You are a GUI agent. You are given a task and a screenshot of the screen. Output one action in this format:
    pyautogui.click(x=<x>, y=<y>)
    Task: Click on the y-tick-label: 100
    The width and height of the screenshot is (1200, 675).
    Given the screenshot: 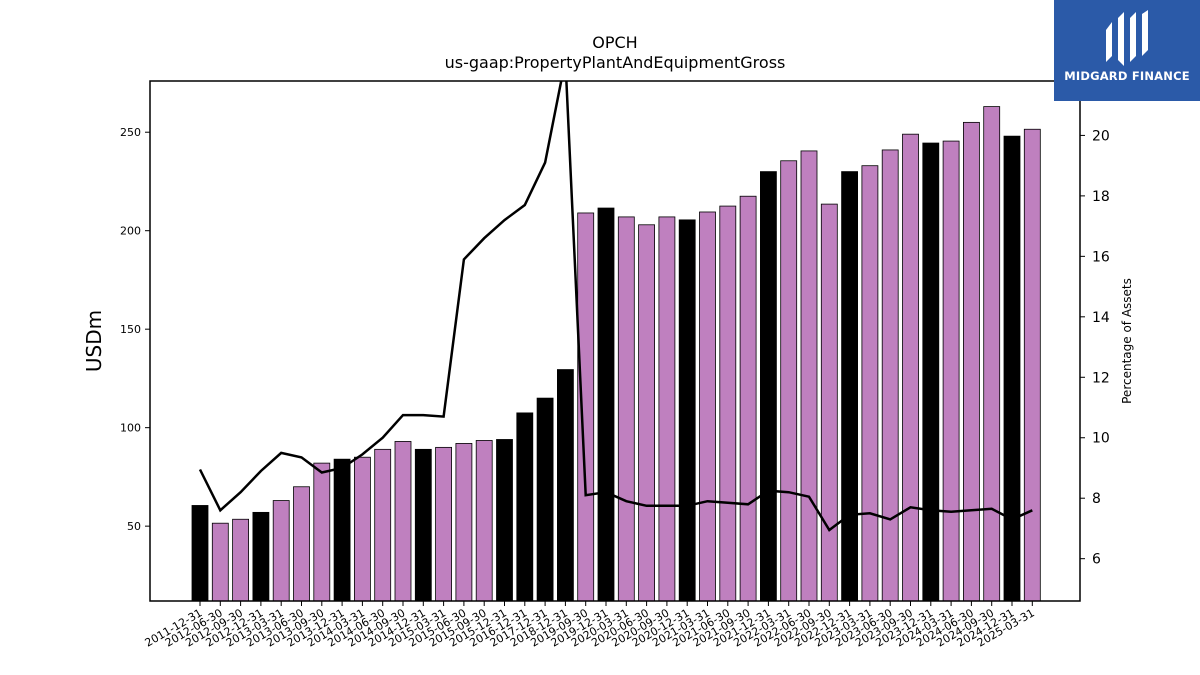 What is the action you would take?
    pyautogui.click(x=130, y=428)
    